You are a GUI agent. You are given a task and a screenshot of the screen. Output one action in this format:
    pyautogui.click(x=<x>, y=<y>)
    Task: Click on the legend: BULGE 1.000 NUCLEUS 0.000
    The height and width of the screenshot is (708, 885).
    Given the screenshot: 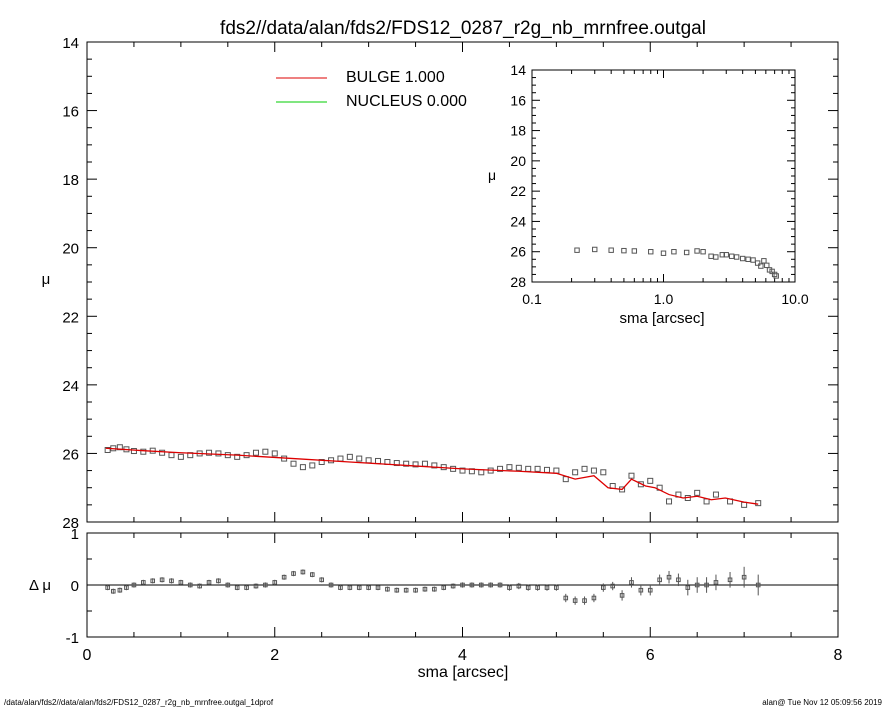 What is the action you would take?
    pyautogui.click(x=371, y=89)
    